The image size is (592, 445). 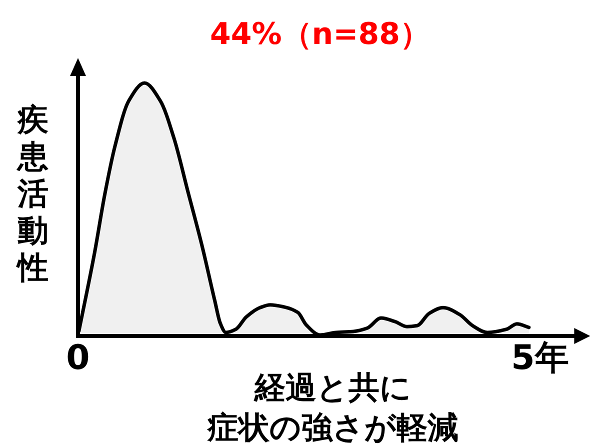 I want to click on y-axis-title: 疾患活動性, so click(x=32, y=194).